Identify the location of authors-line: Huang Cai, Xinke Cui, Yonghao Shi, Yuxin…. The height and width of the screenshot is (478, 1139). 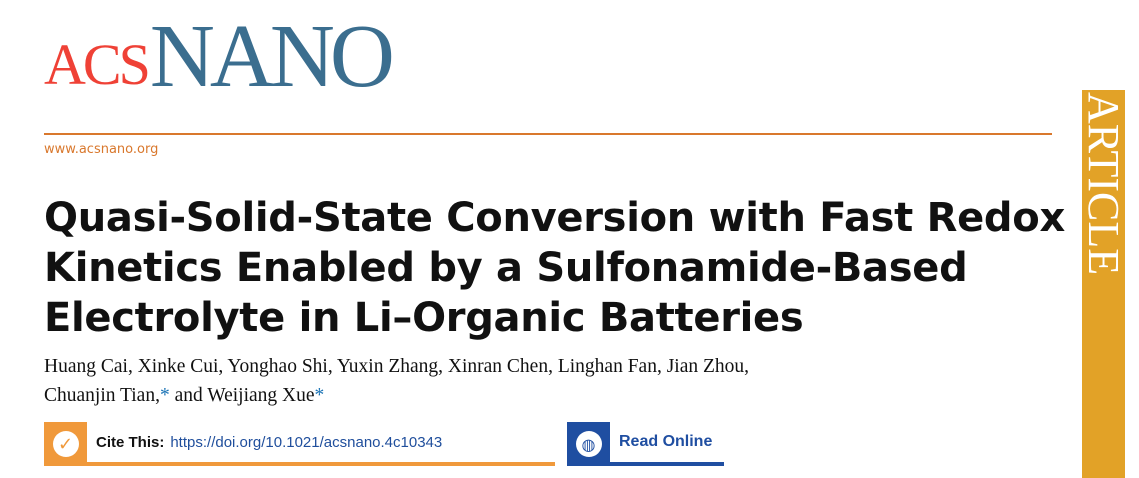
(397, 366).